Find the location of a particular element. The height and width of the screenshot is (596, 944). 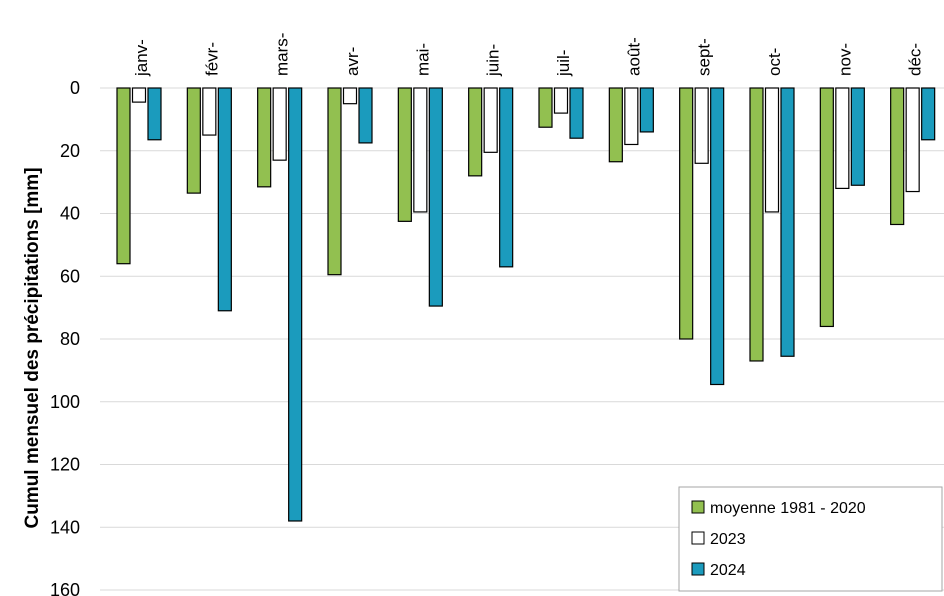

x-category-label: oct- is located at coordinates (774, 62).